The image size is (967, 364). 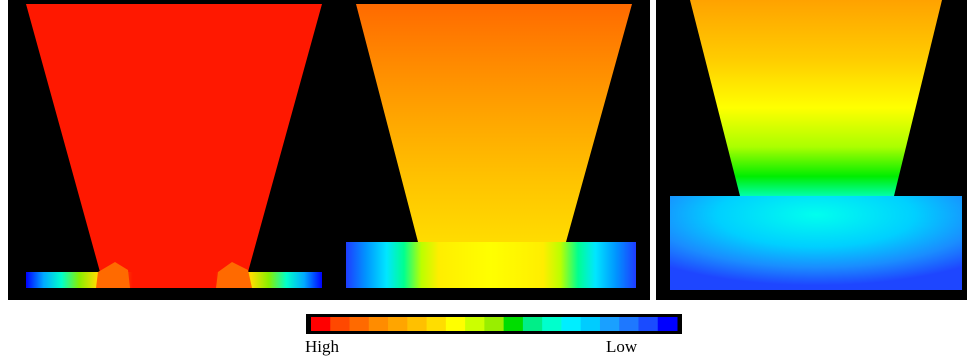 I want to click on panel-1-left-blob, so click(x=113, y=275).